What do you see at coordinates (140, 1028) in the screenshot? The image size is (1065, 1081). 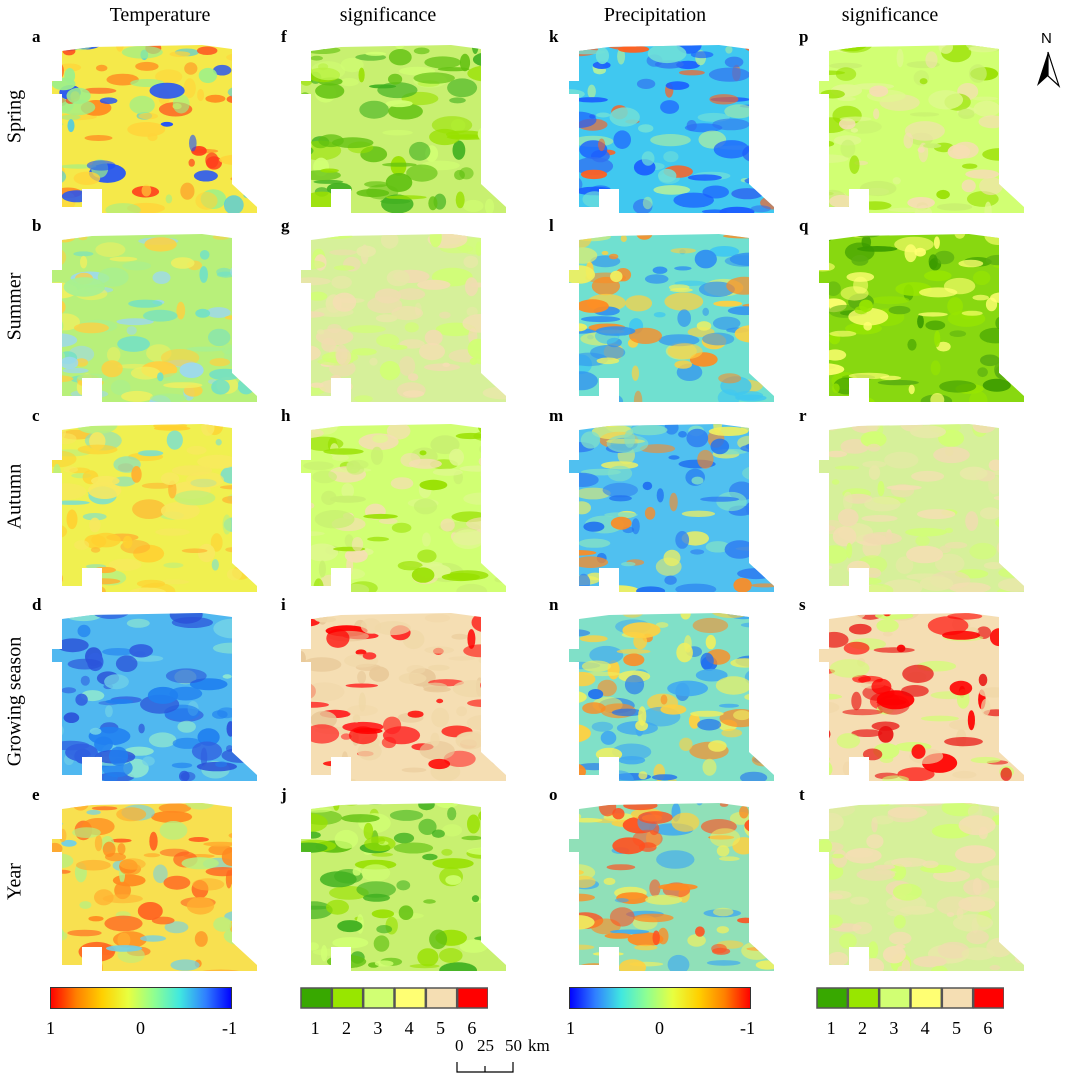 I see `temperature-tick-mid: 0` at bounding box center [140, 1028].